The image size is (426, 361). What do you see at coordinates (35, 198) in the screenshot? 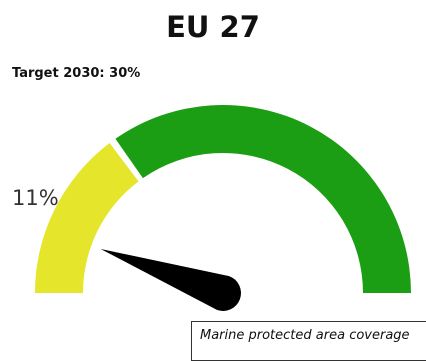
I see `value-label: 11%` at bounding box center [35, 198].